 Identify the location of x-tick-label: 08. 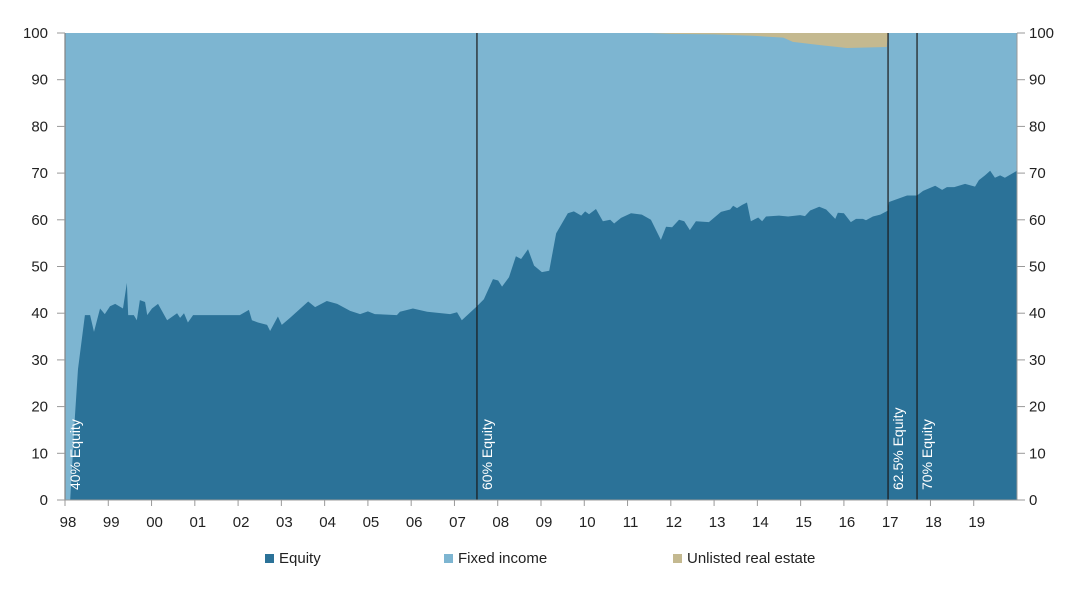
(500, 522).